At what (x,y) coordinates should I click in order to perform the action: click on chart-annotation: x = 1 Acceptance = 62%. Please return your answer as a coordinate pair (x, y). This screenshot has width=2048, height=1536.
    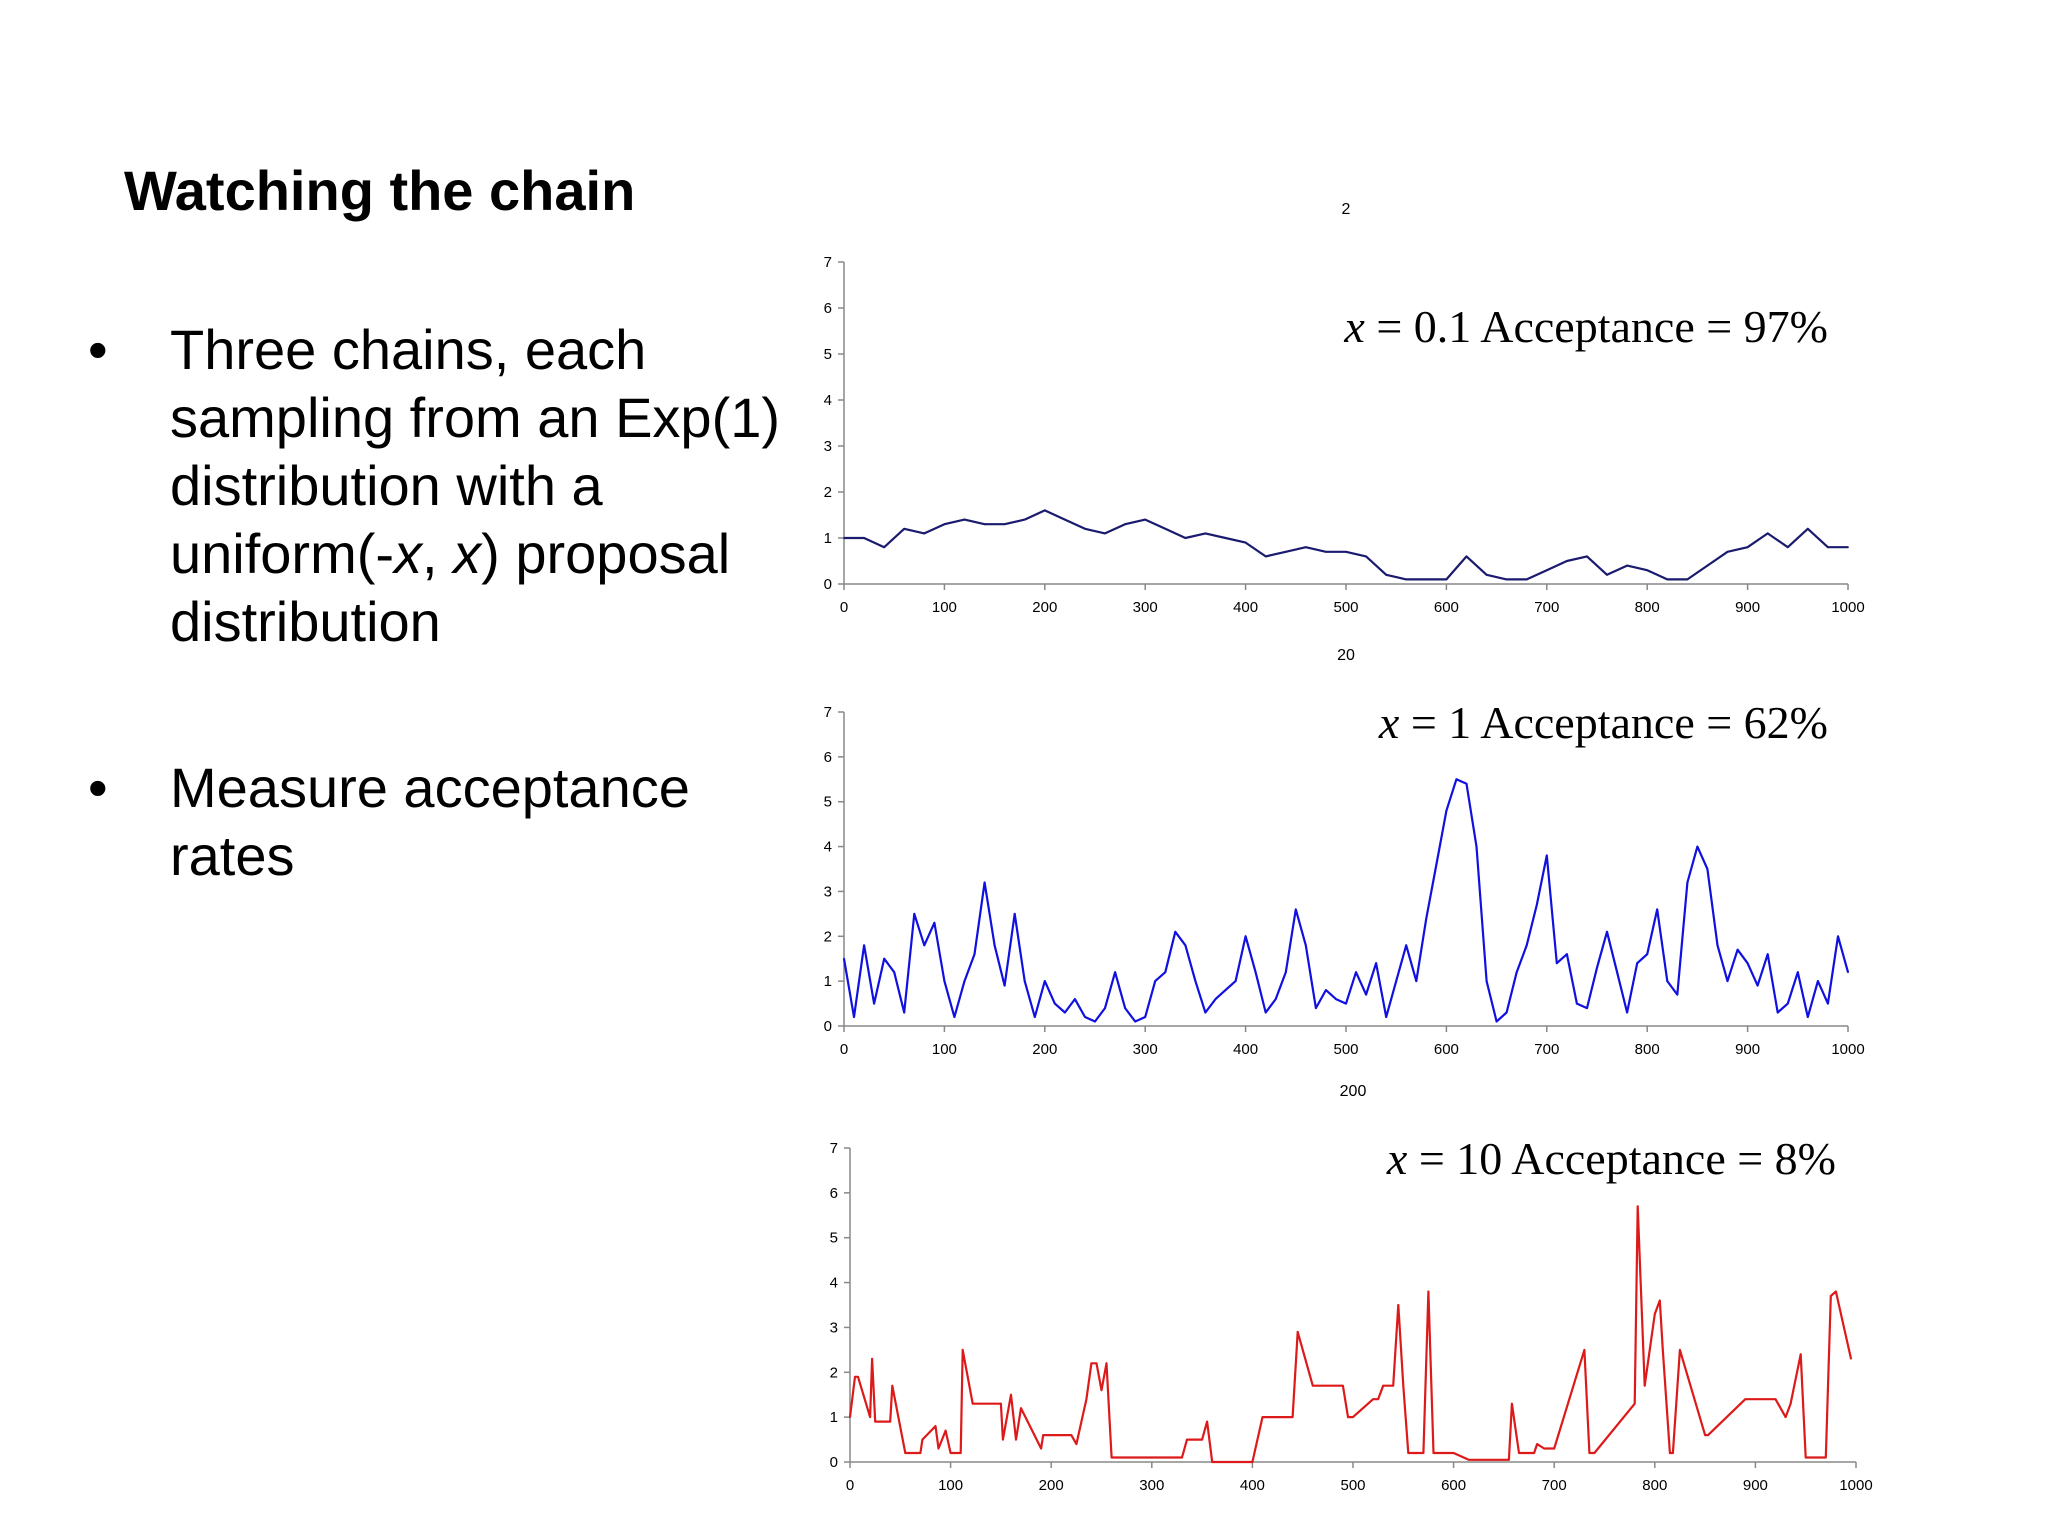
    Looking at the image, I should click on (1603, 722).